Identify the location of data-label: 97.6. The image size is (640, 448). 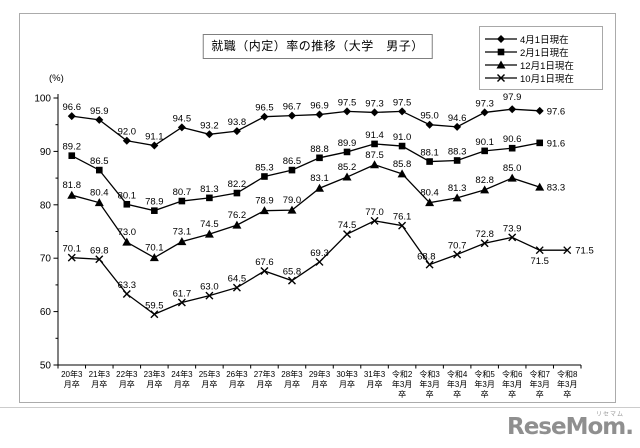
(556, 111).